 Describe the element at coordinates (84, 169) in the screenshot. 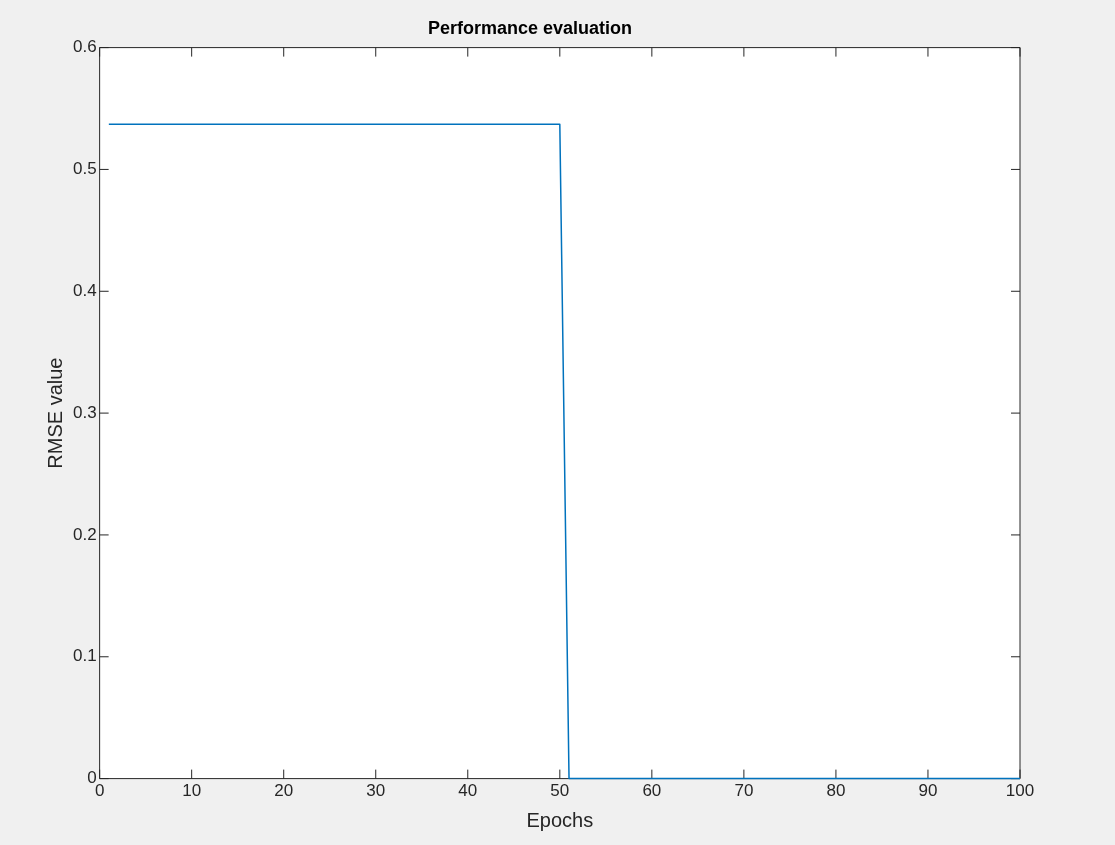

I see `y-tick-label: 0.5` at that location.